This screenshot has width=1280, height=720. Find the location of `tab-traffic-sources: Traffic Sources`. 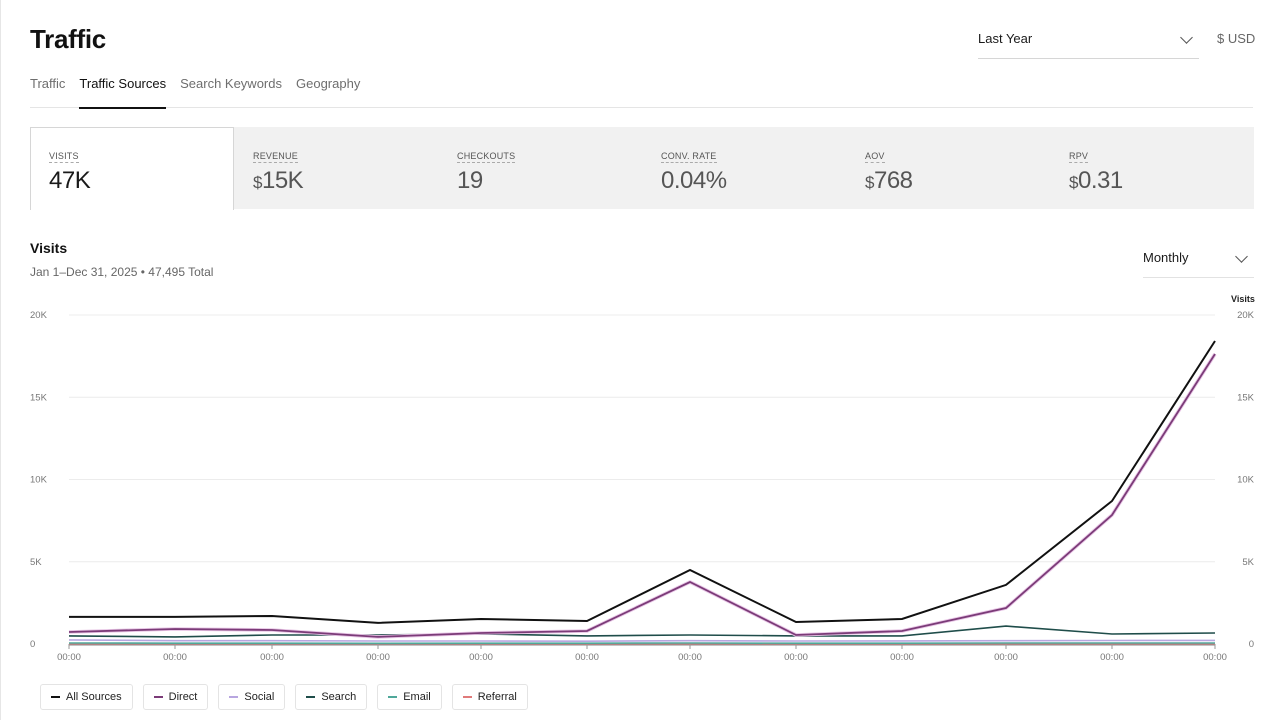

tab-traffic-sources: Traffic Sources is located at coordinates (122, 91).